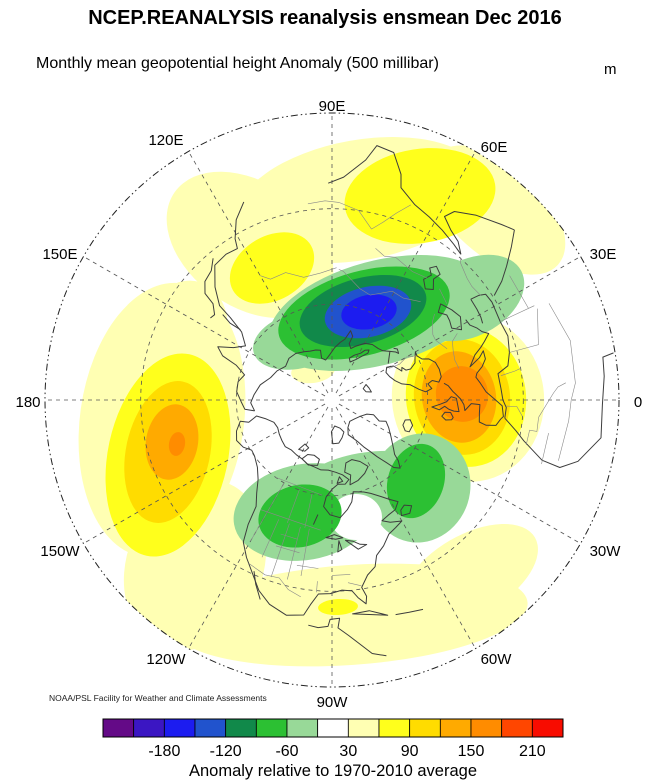 The image size is (650, 784). Describe the element at coordinates (532, 751) in the screenshot. I see `colorbar-tick-label: 210` at that location.